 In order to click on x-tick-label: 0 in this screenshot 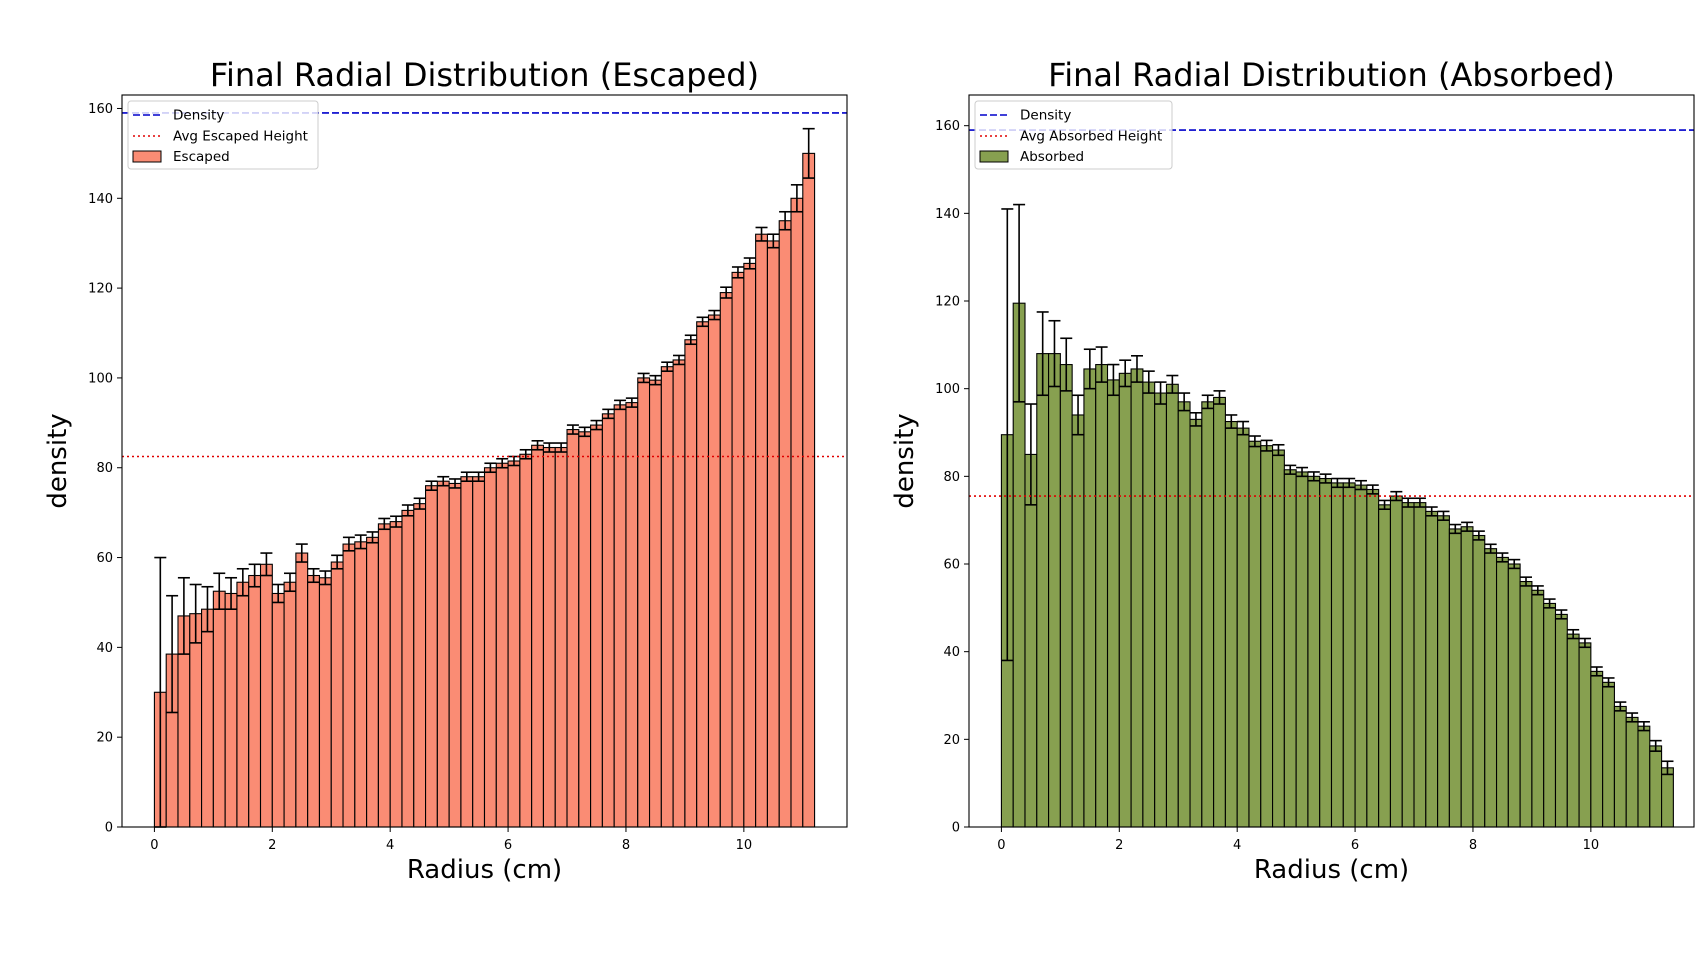, I will do `click(154, 845)`.